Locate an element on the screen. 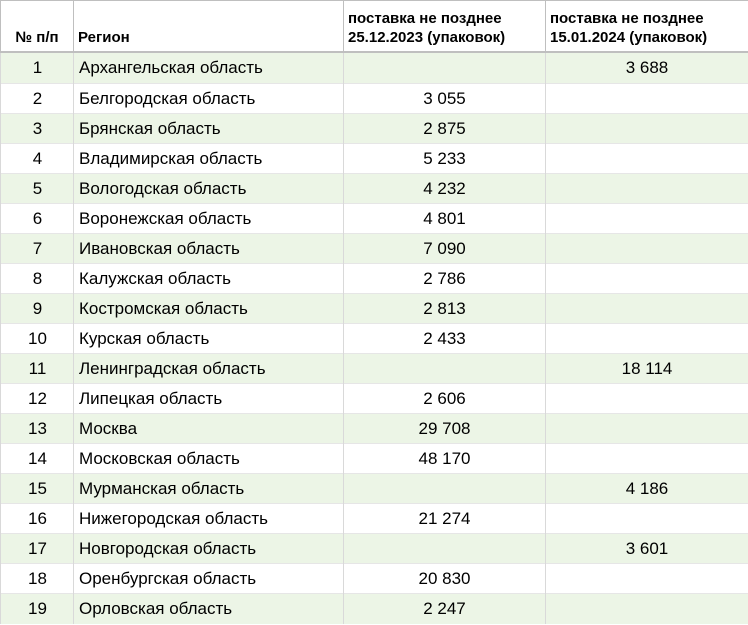 The height and width of the screenshot is (625, 748). row-number-cell: 9 is located at coordinates (37, 308).